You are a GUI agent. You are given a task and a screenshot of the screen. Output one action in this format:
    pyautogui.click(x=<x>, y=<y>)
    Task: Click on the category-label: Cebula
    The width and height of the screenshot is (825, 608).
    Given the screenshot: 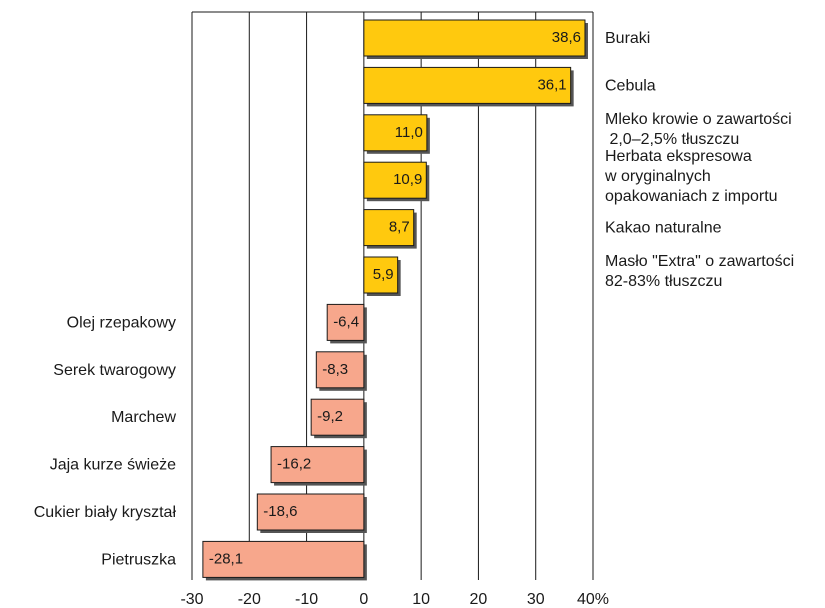 What is the action you would take?
    pyautogui.click(x=630, y=85)
    